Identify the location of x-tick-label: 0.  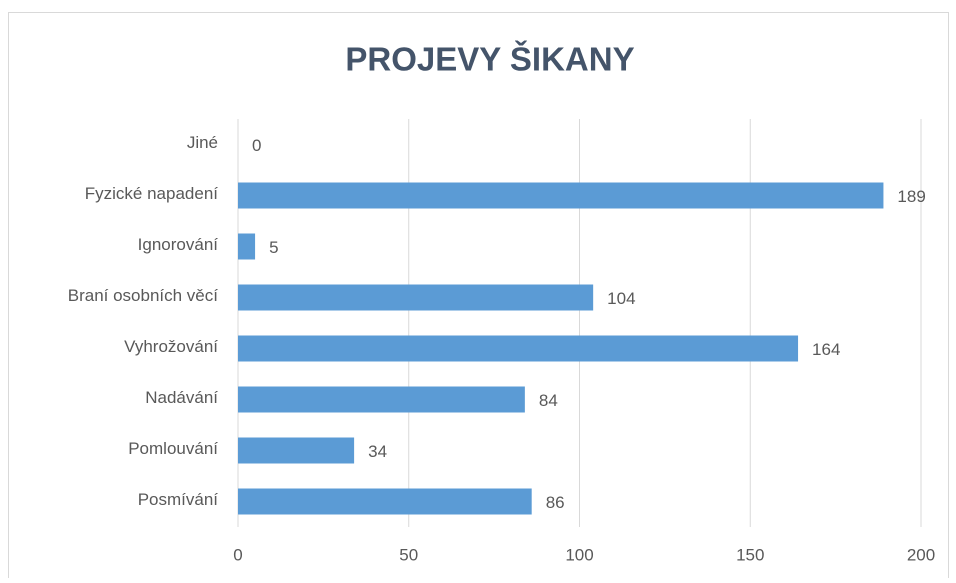
(237, 554).